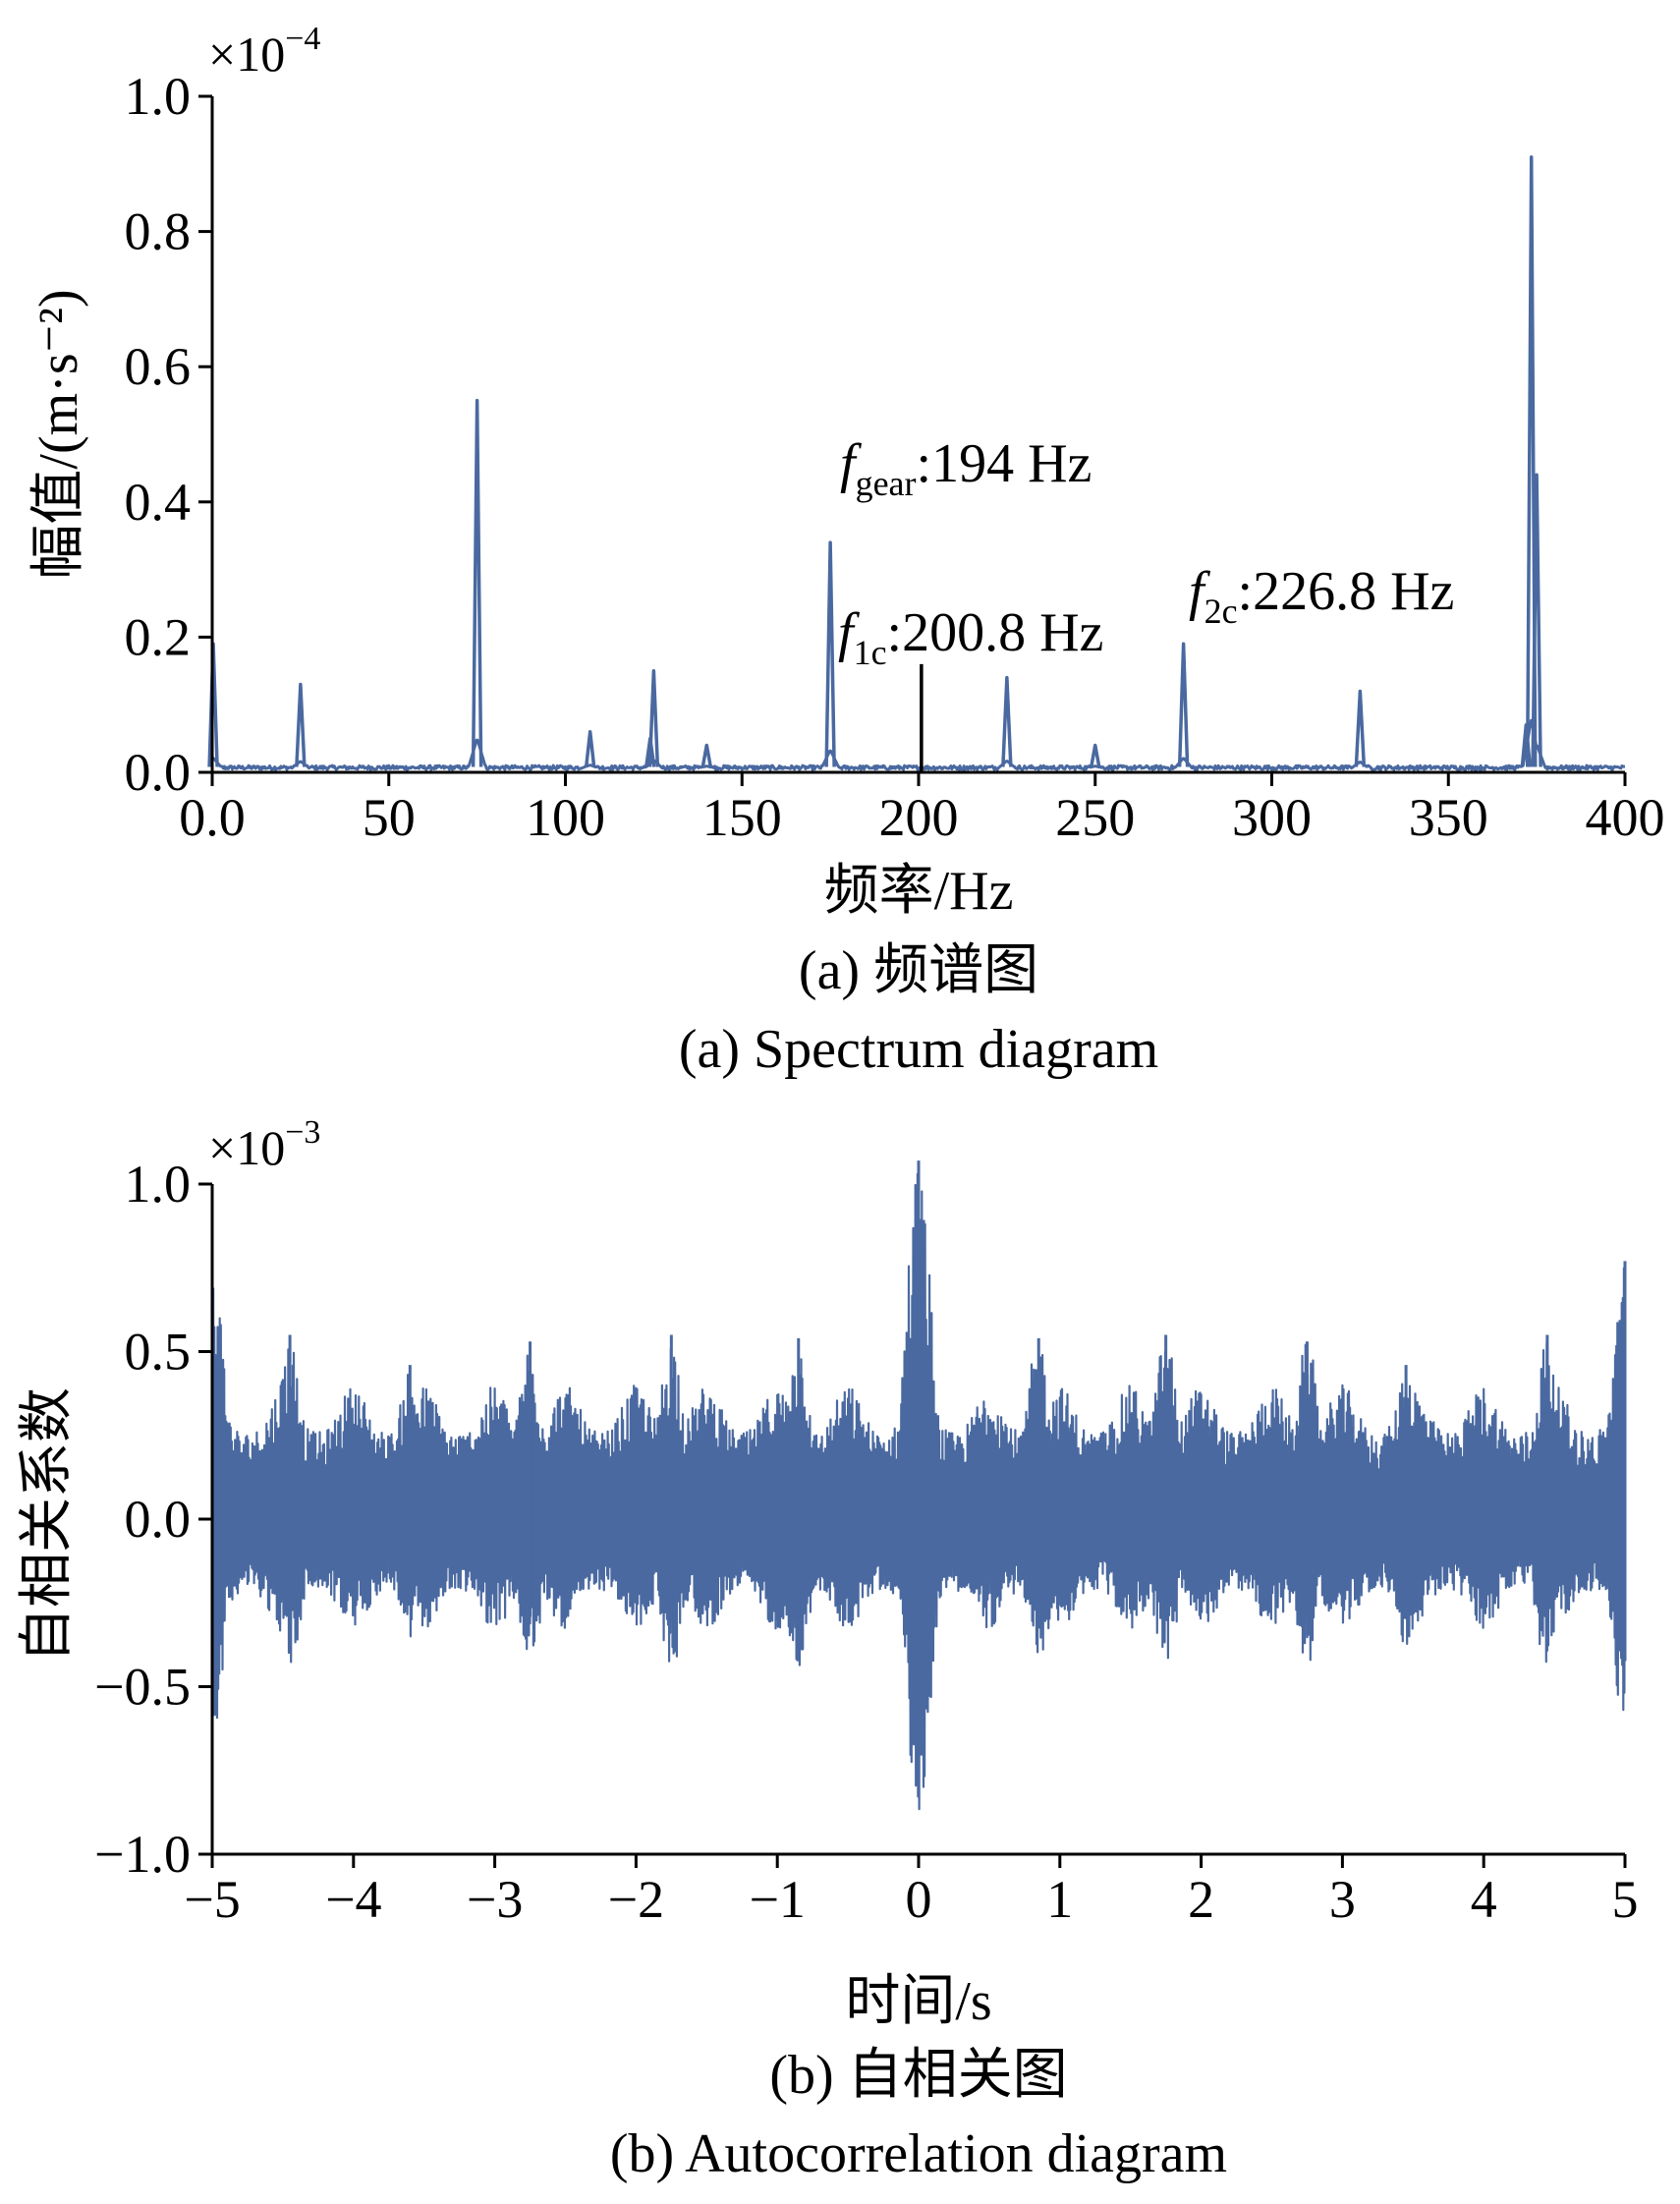  What do you see at coordinates (158, 366) in the screenshot?
I see `spectrum-y-tick-label: 0.6` at bounding box center [158, 366].